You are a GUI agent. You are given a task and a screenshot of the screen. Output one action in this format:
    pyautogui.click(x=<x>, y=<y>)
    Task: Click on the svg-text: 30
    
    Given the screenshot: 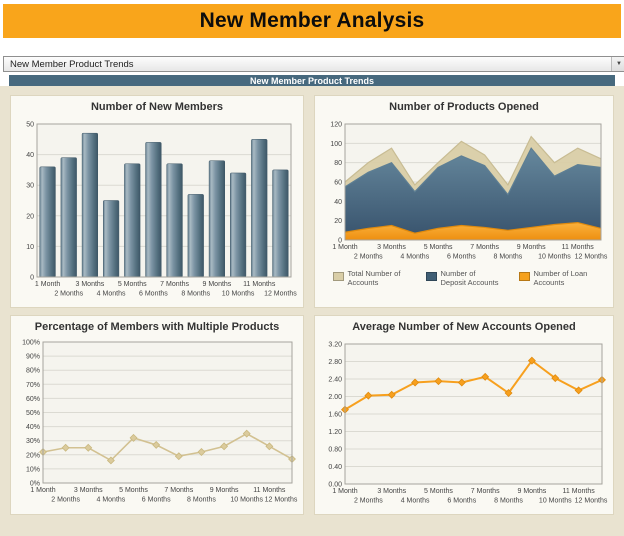 What is the action you would take?
    pyautogui.click(x=30, y=186)
    